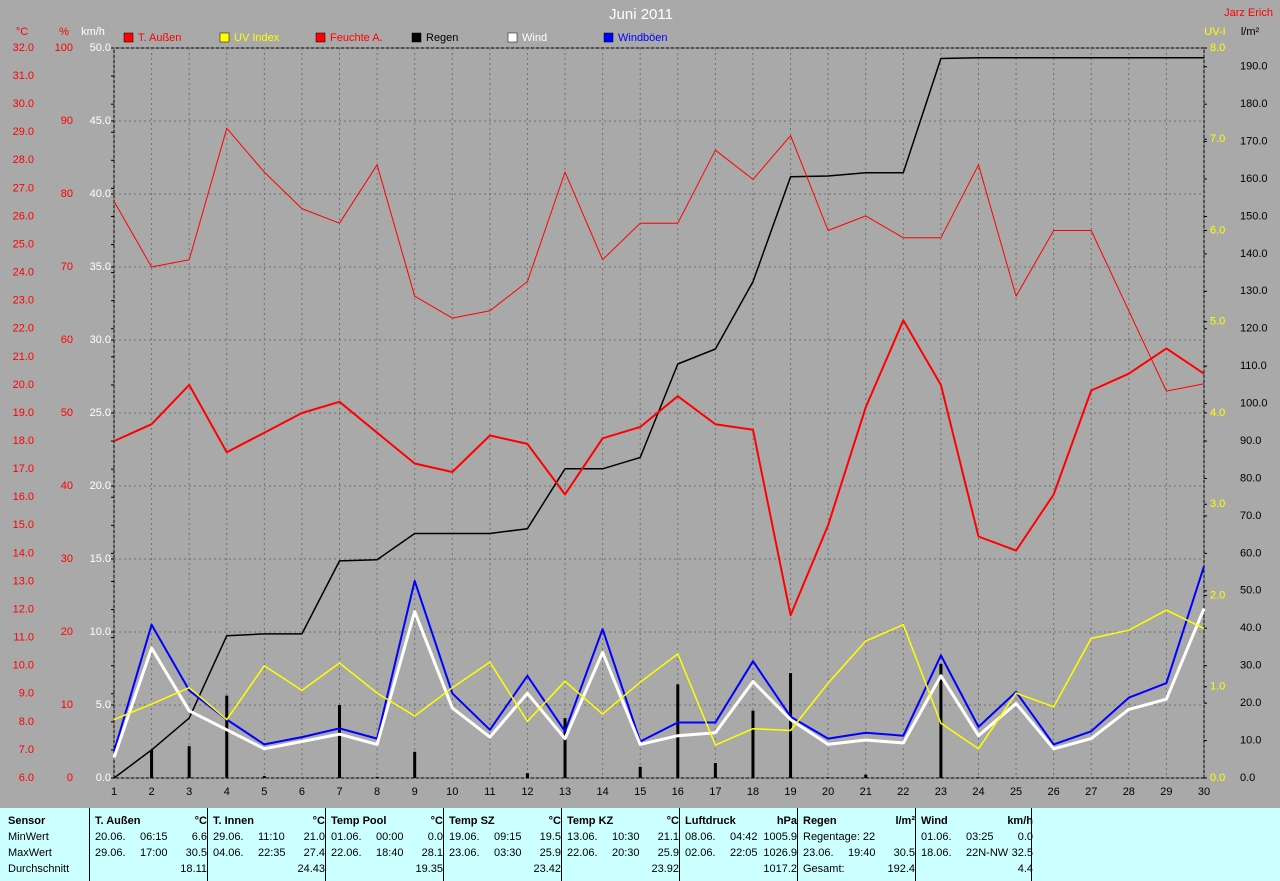  I want to click on group-header: Regen, so click(820, 821).